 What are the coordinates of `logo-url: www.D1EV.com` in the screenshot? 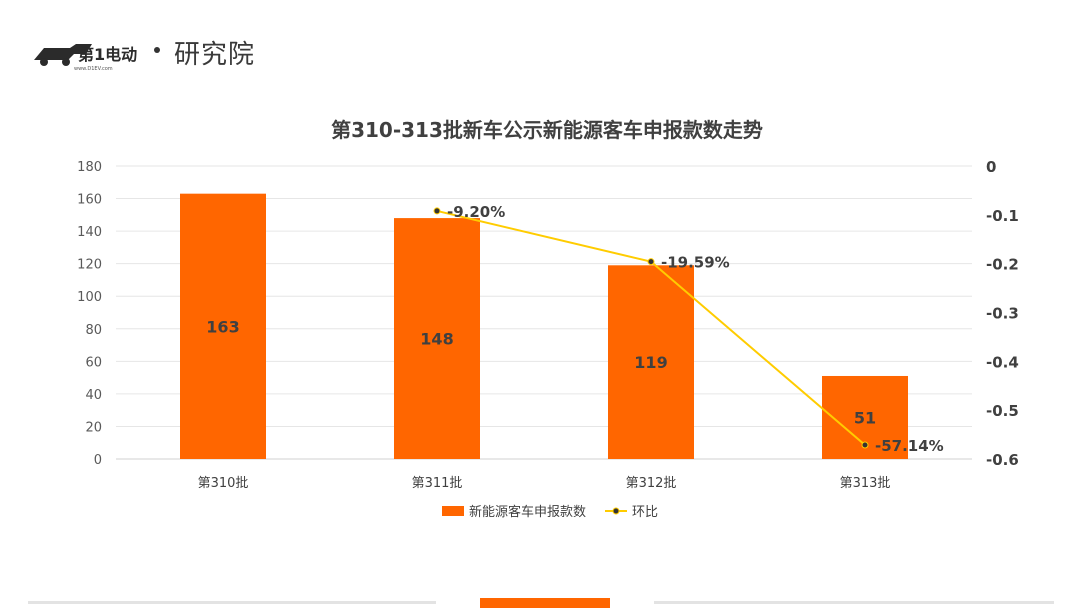 It's located at (93, 69).